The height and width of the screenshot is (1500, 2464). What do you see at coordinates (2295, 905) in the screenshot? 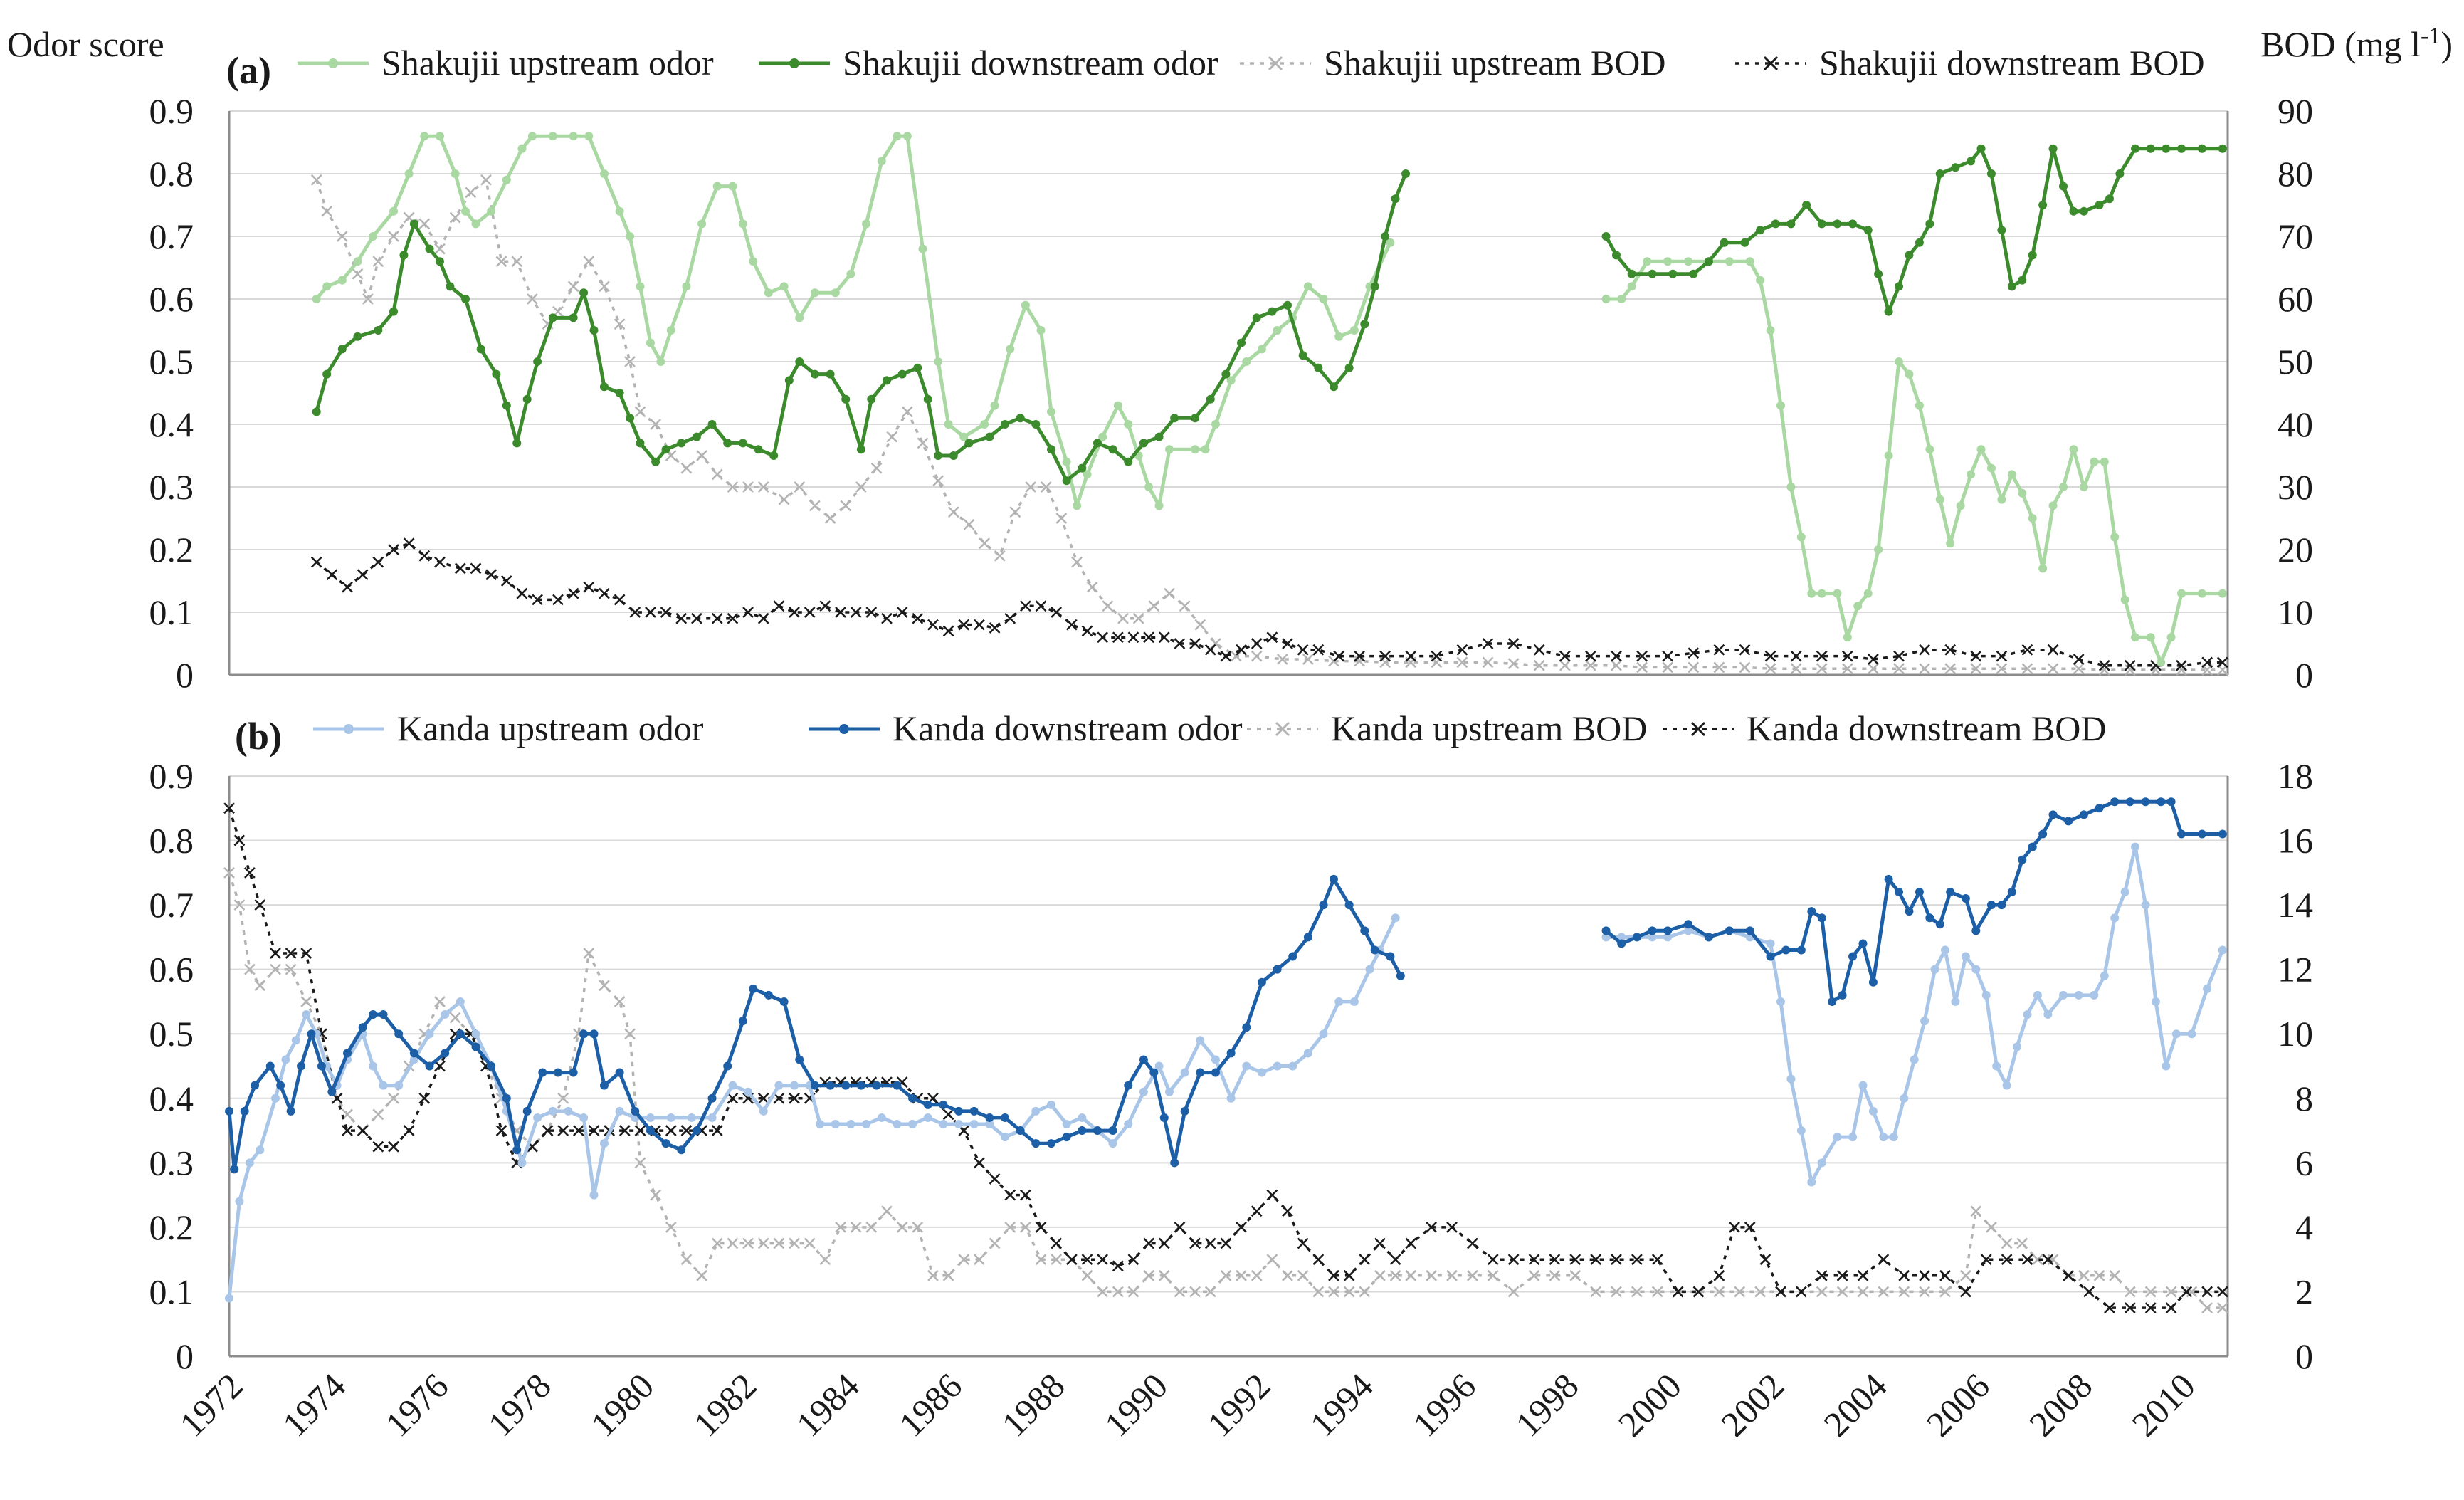
I see `y-tick-right: 14` at bounding box center [2295, 905].